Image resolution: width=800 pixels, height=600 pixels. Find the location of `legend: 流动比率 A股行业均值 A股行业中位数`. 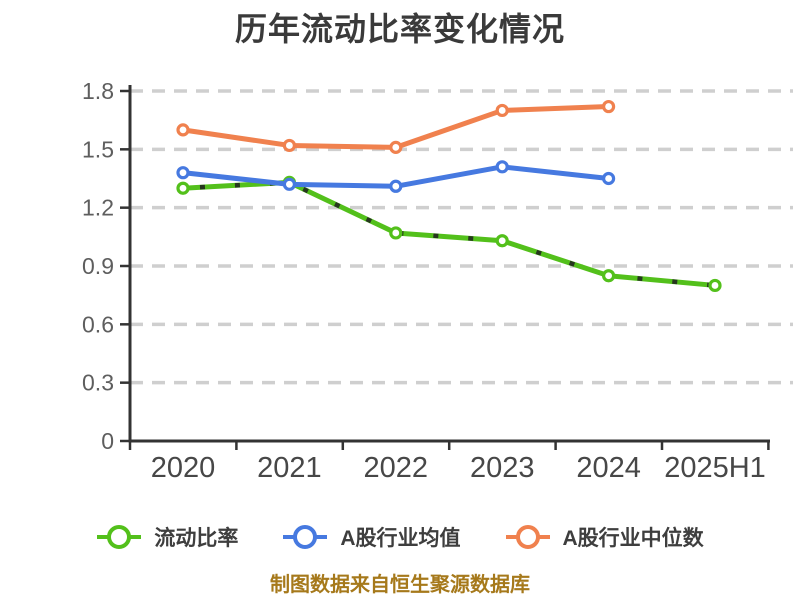

legend: 流动比率 A股行业均值 A股行业中位数 is located at coordinates (400, 537).